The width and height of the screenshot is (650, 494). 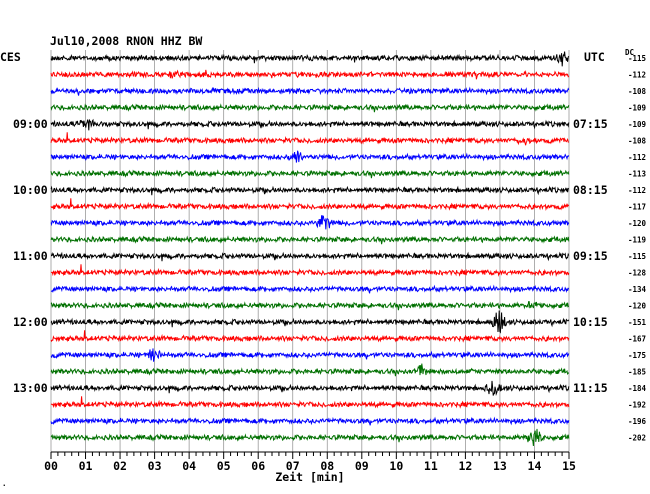 I want to click on right-time-label: 07:15, so click(x=590, y=124).